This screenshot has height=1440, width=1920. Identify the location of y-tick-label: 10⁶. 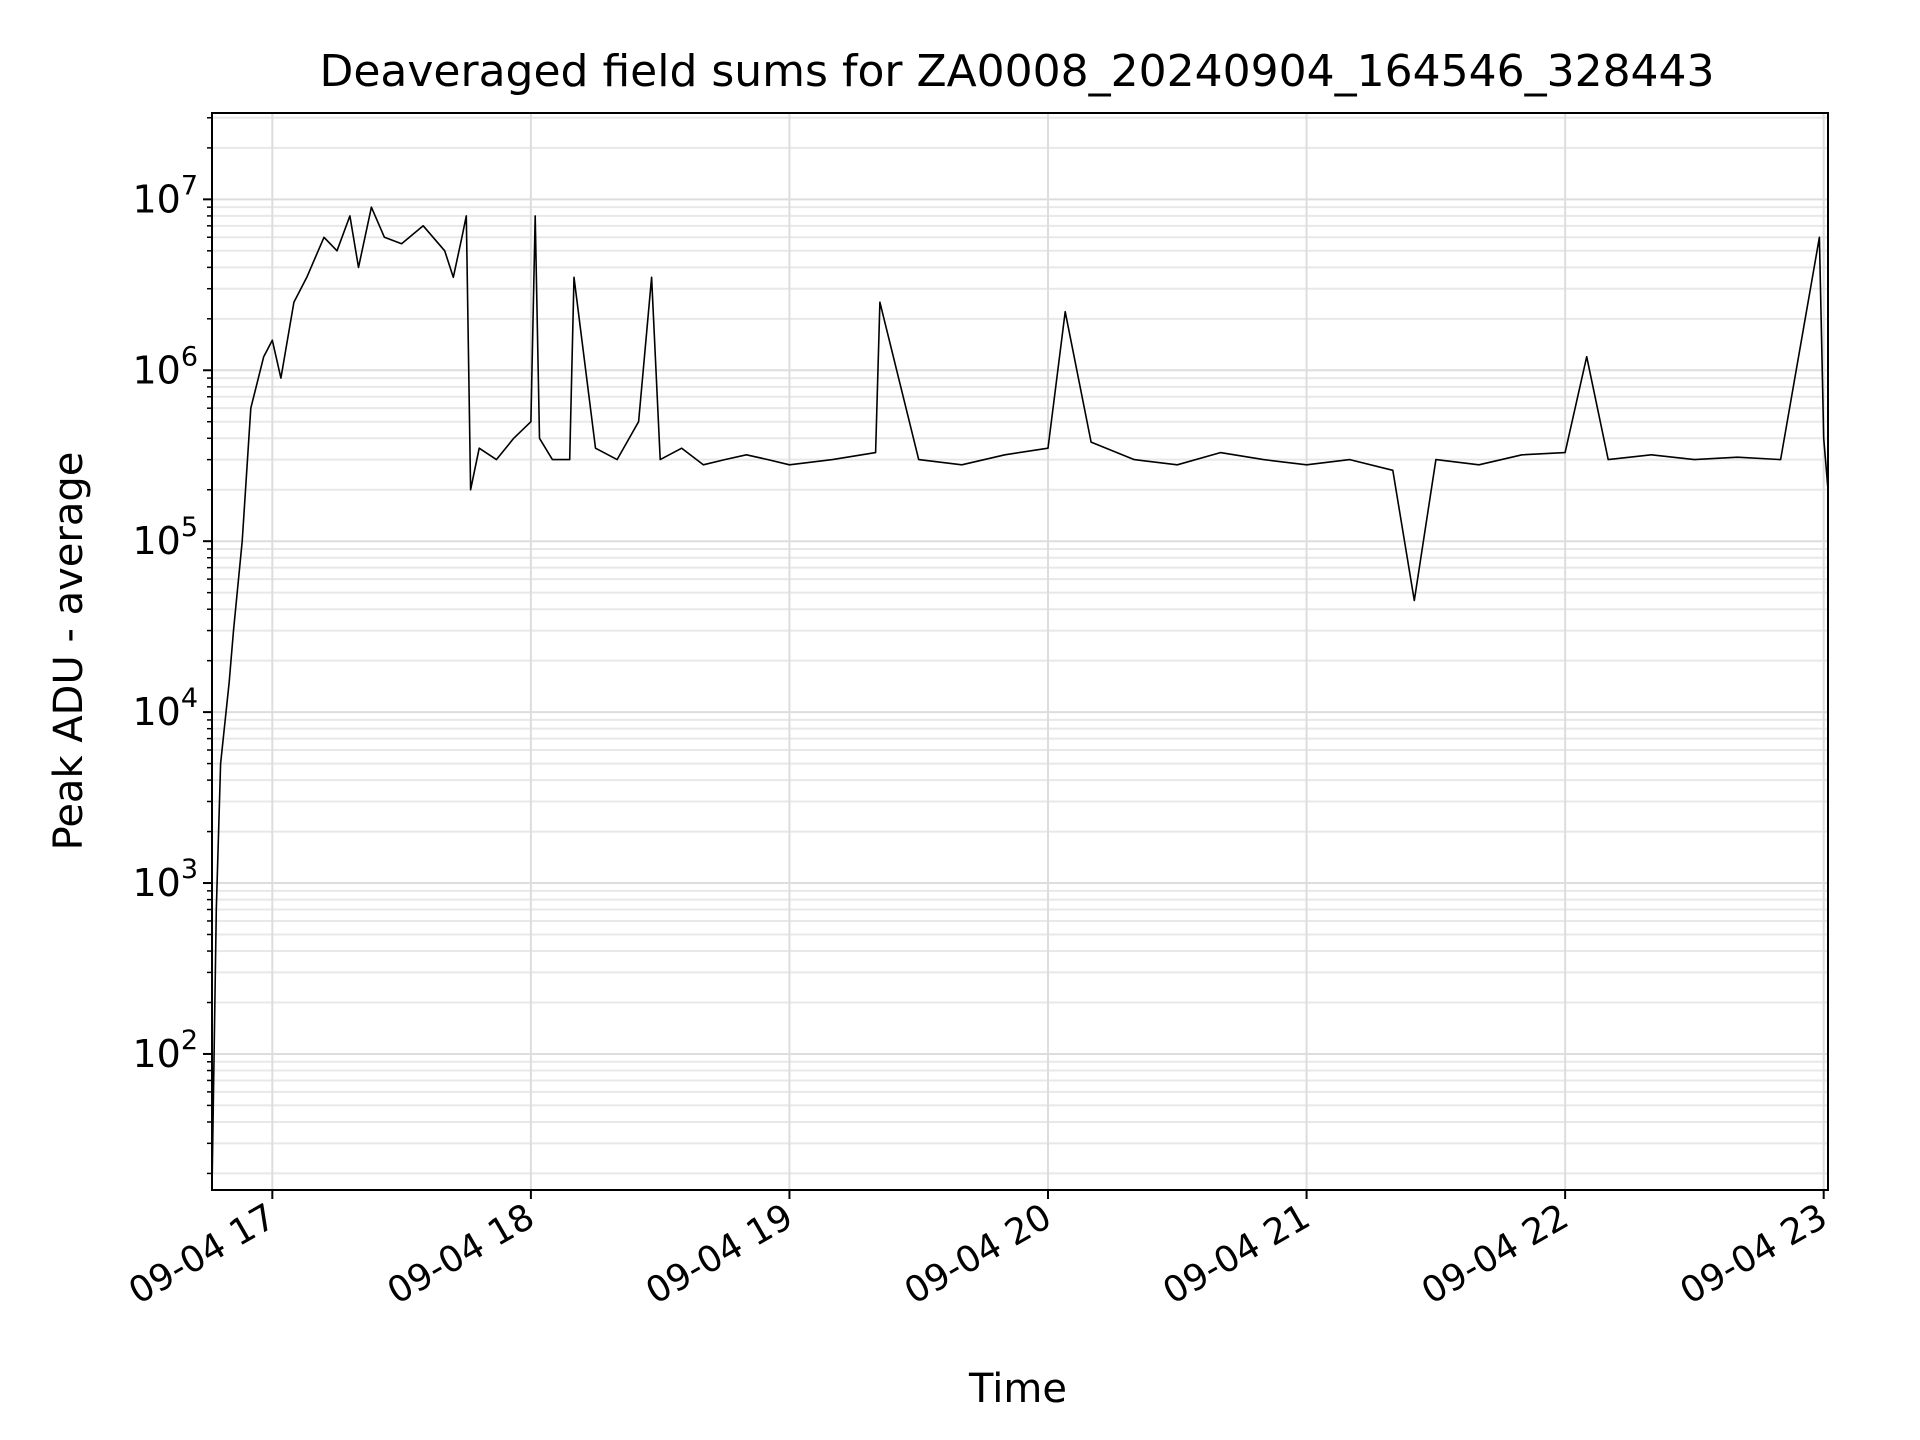
(165, 366).